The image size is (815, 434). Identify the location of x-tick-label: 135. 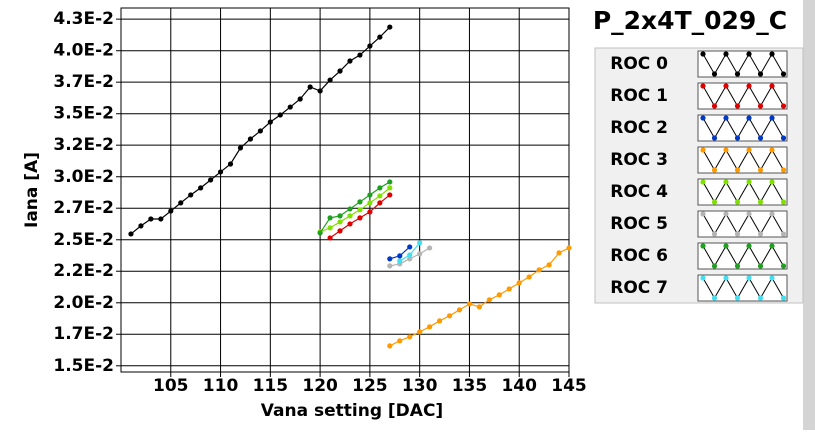
(470, 386).